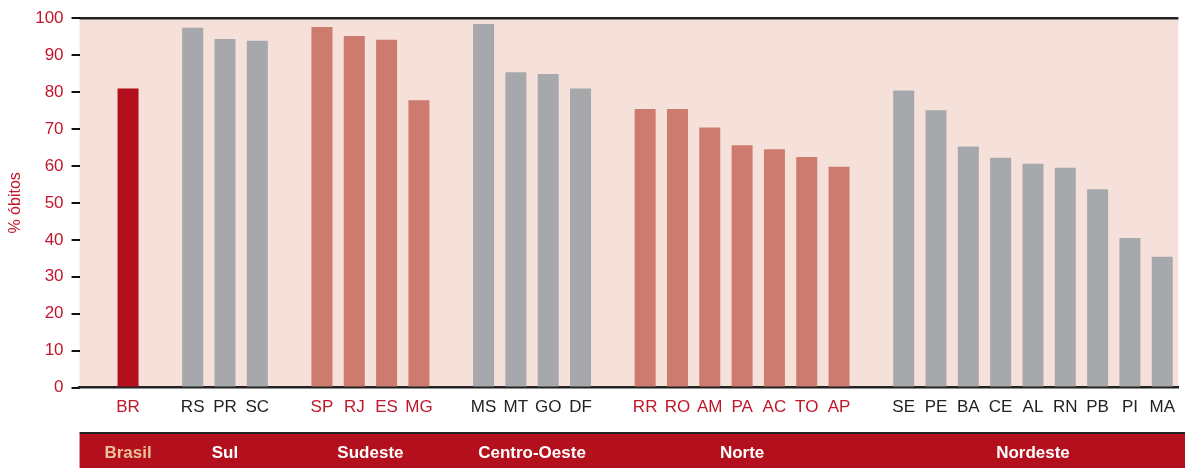 The height and width of the screenshot is (468, 1185). What do you see at coordinates (532, 452) in the screenshot?
I see `text: Centro-Oeste` at bounding box center [532, 452].